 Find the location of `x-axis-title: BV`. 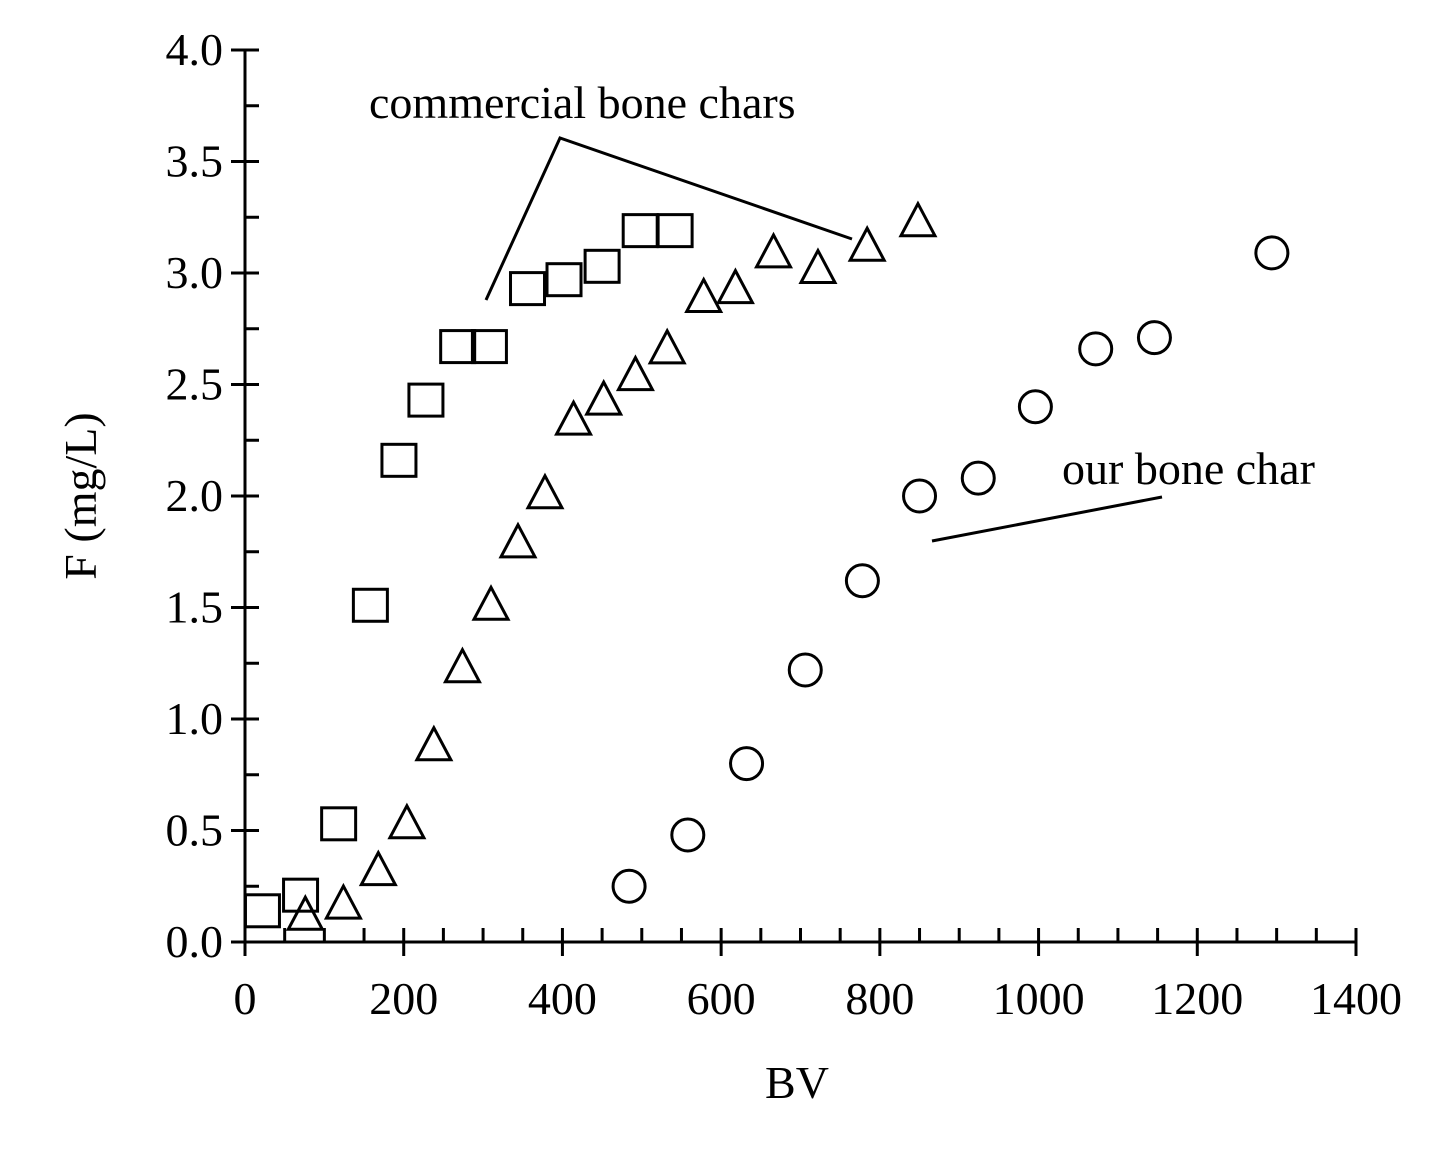

x-axis-title: BV is located at coordinates (797, 1082).